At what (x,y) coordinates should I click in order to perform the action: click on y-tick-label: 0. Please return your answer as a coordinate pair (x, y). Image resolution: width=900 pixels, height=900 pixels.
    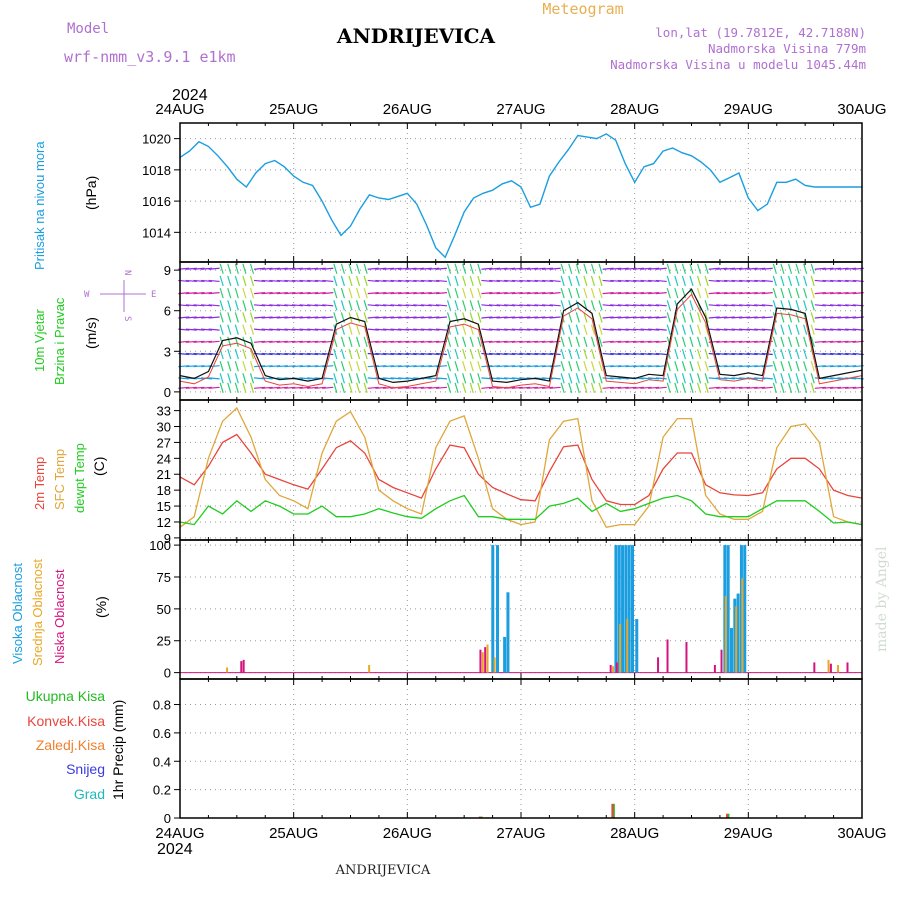
    Looking at the image, I should click on (167, 673).